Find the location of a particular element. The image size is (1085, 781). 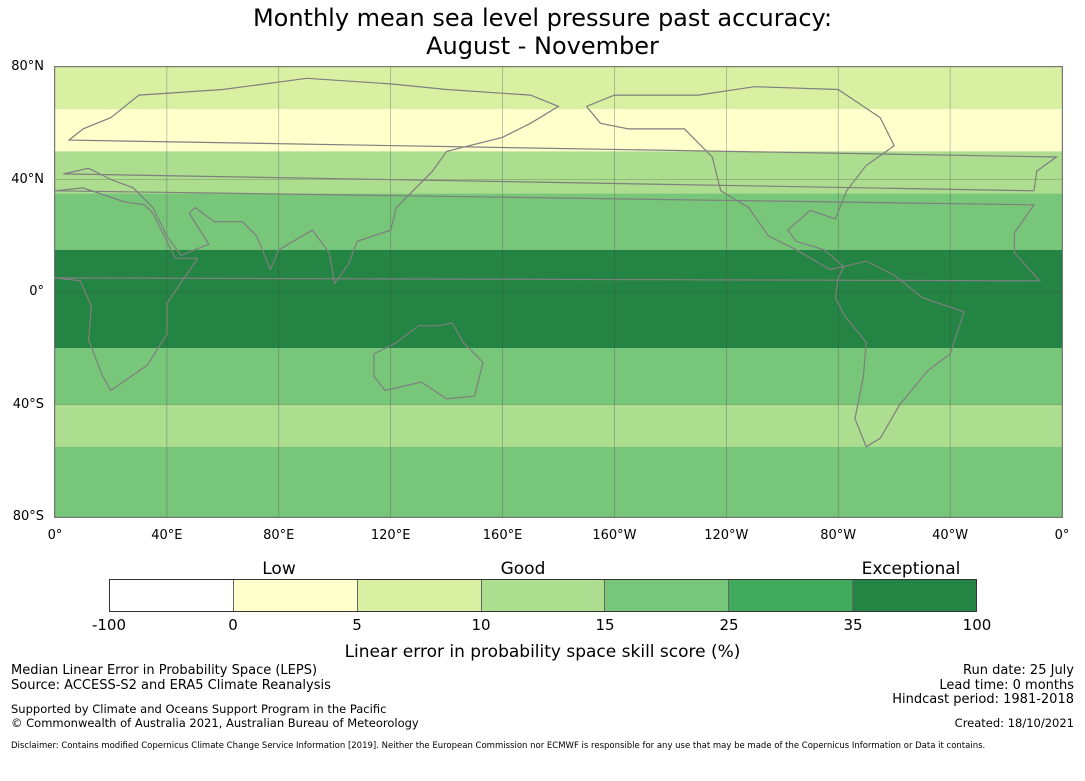

lat-label-2: 0° is located at coordinates (36, 291).